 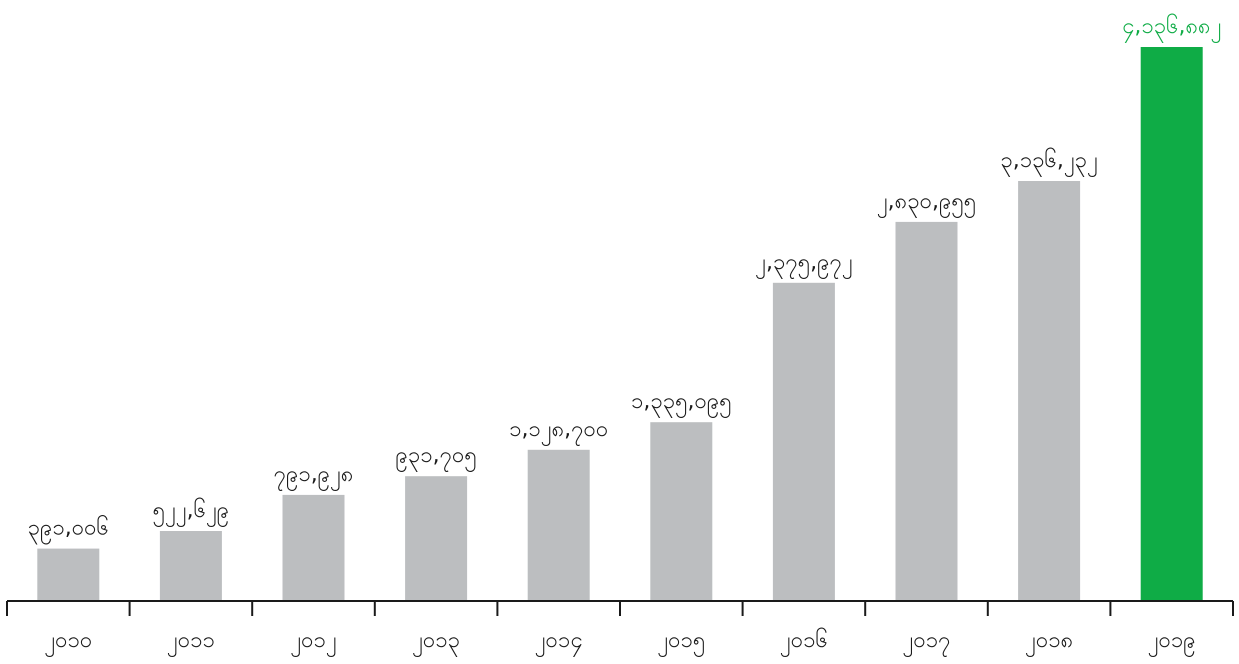 What do you see at coordinates (1049, 642) in the screenshot?
I see `x-tick-label-8: ၂၀၁၈` at bounding box center [1049, 642].